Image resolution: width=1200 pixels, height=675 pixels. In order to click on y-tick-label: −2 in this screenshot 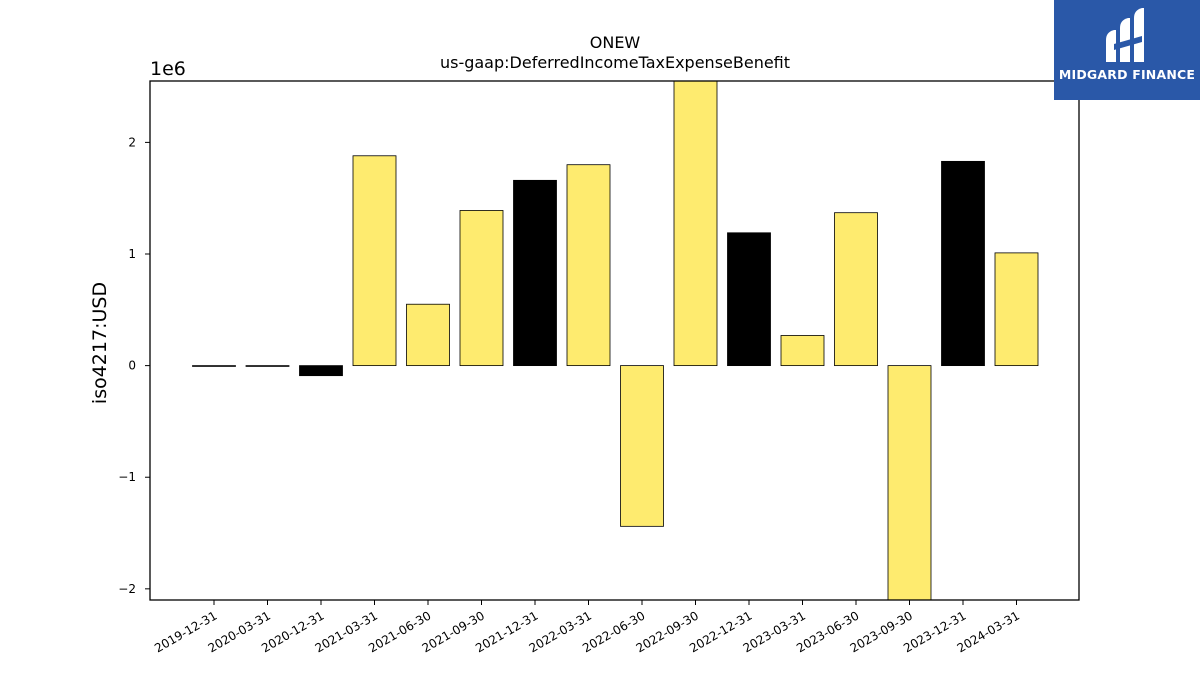, I will do `click(127, 589)`.